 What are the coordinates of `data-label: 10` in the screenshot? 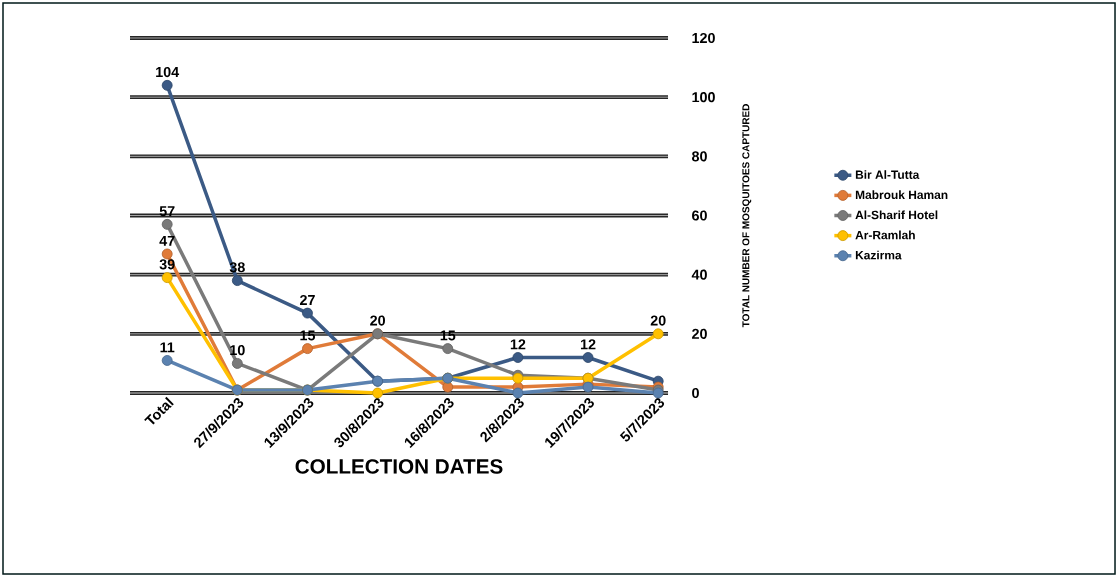 It's located at (237, 350).